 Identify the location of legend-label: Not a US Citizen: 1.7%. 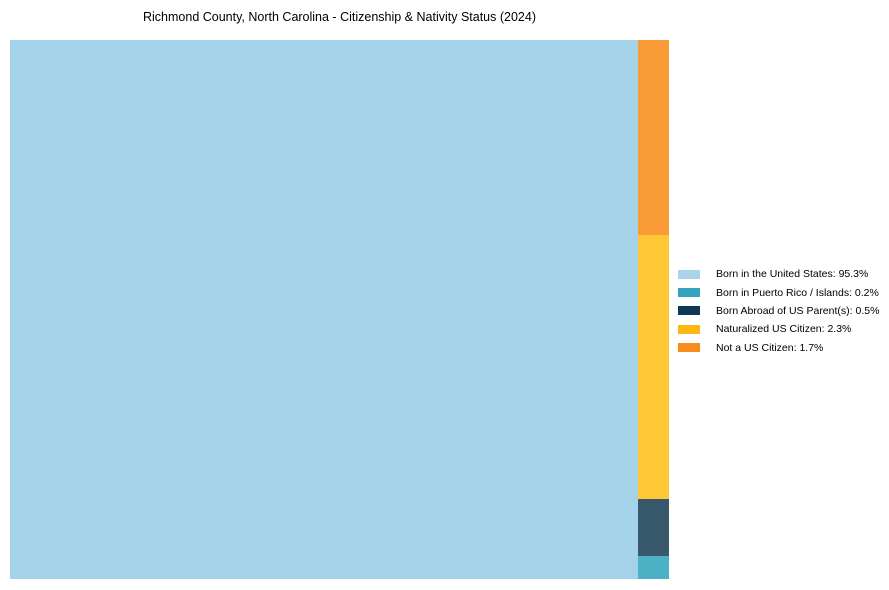
(770, 347).